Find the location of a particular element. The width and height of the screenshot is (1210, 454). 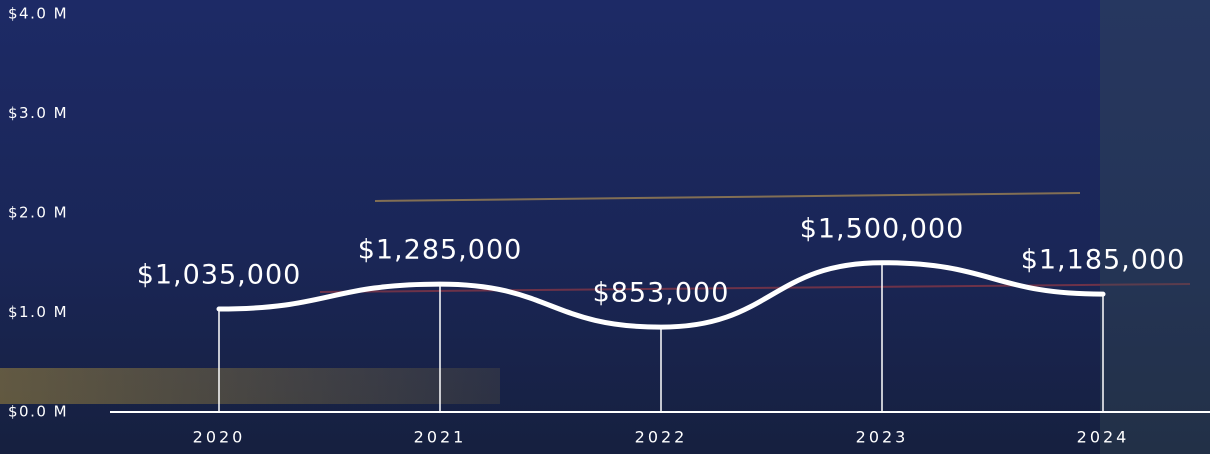

data-label: $853,000 is located at coordinates (661, 293).